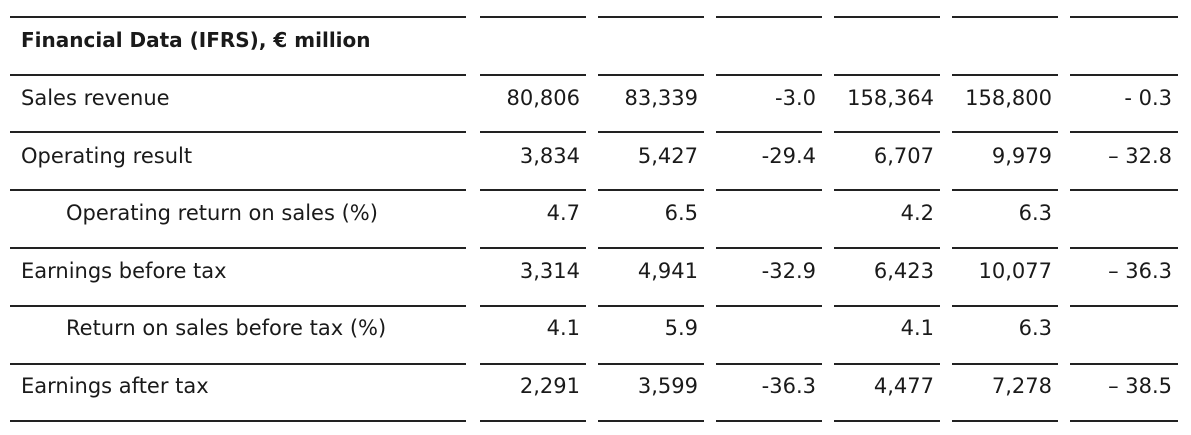 The image size is (1191, 435). I want to click on value-cell: 4.7, so click(563, 212).